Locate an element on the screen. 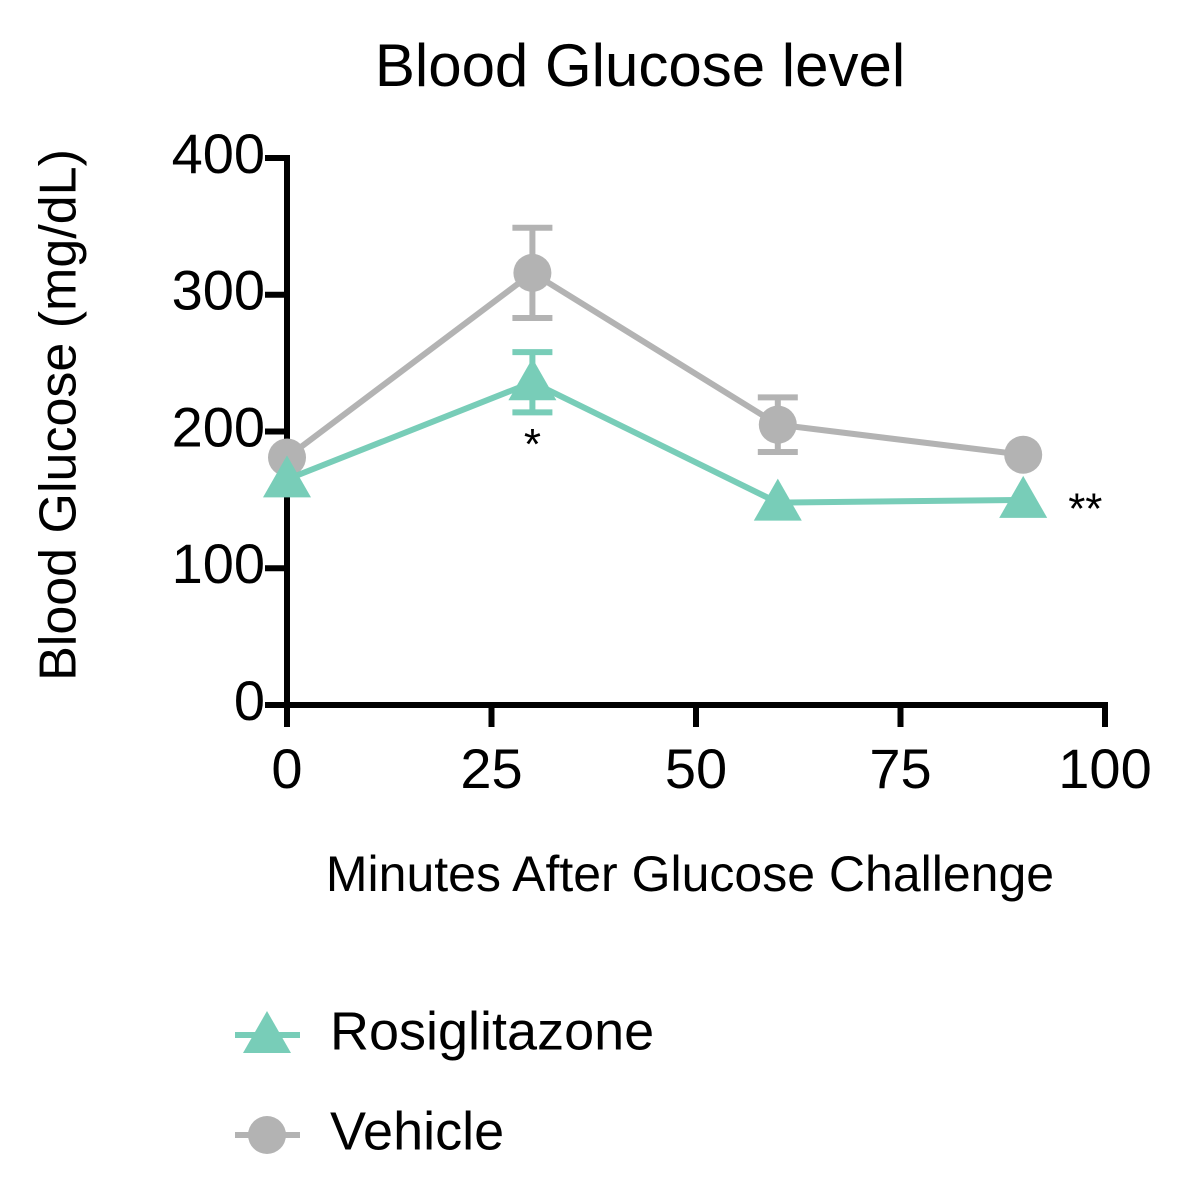  y-tick-label: 300 is located at coordinates (218, 290).